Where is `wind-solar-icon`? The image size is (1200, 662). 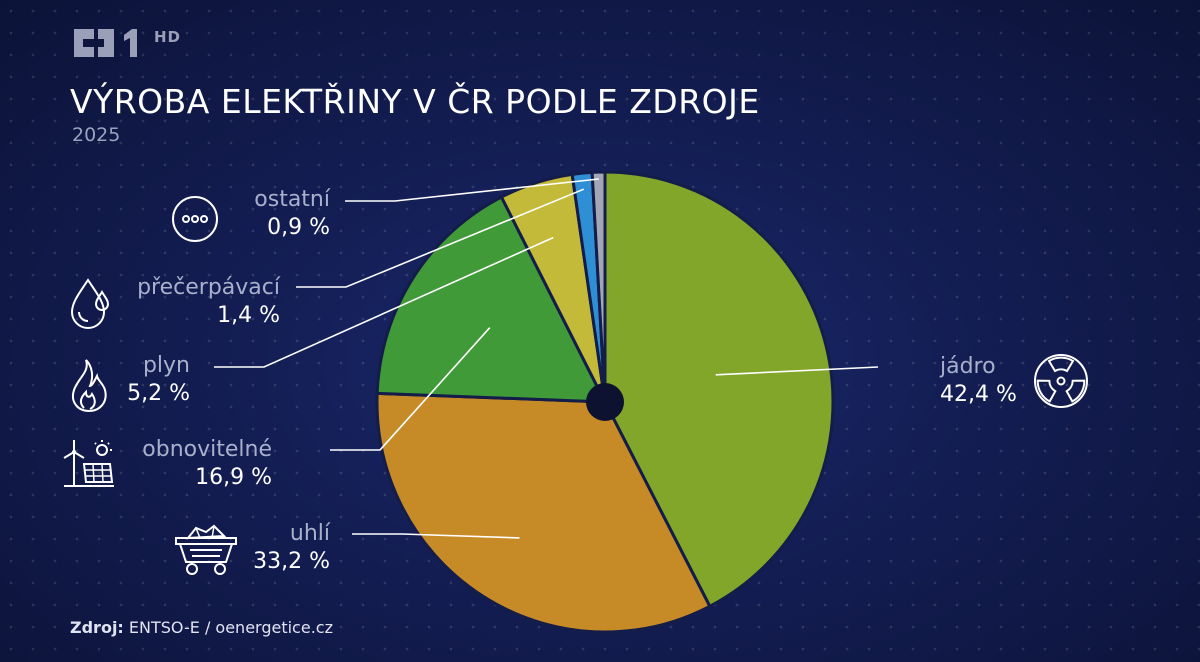 wind-solar-icon is located at coordinates (88, 463).